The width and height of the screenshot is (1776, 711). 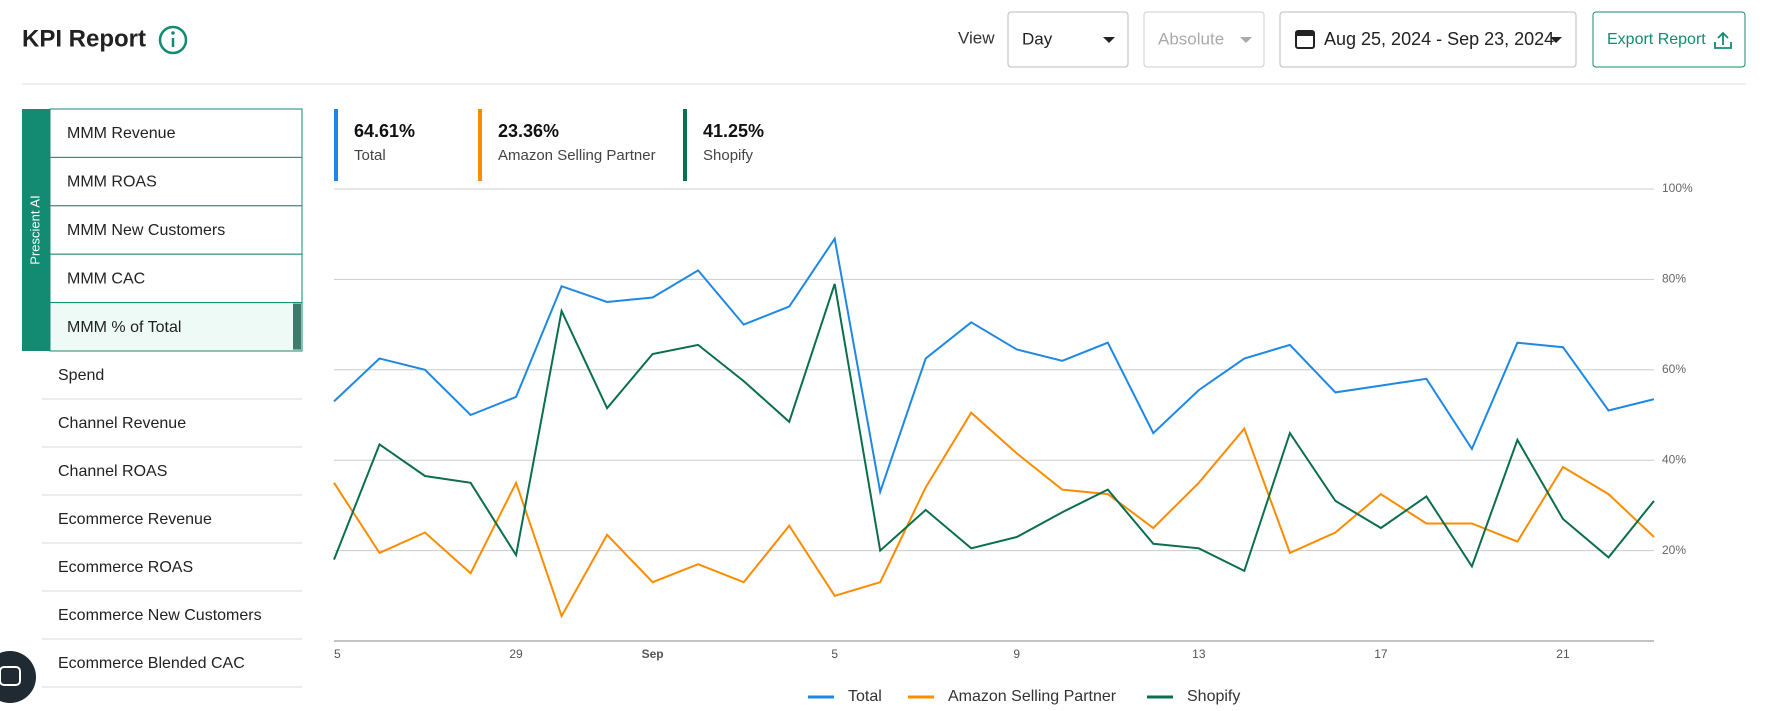 I want to click on sidebar-item: Channel ROAS, so click(x=172, y=479).